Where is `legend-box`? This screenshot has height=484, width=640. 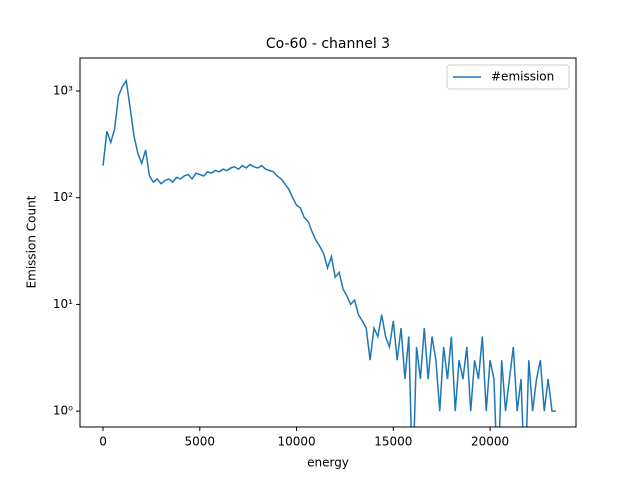 legend-box is located at coordinates (508, 77).